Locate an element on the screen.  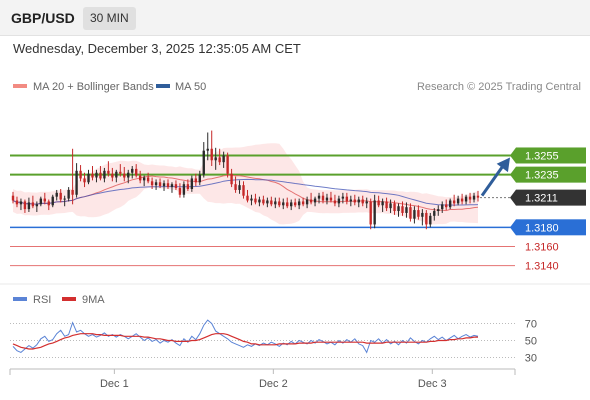
price-legend: MA 20 + Bollinger Bands MA 50 is located at coordinates (109, 87).